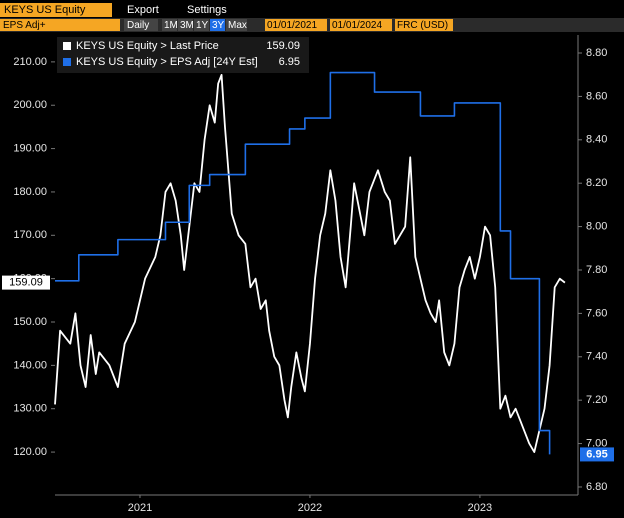 The image size is (624, 518). Describe the element at coordinates (310, 508) in the screenshot. I see `x-tick-label: 2022` at that location.